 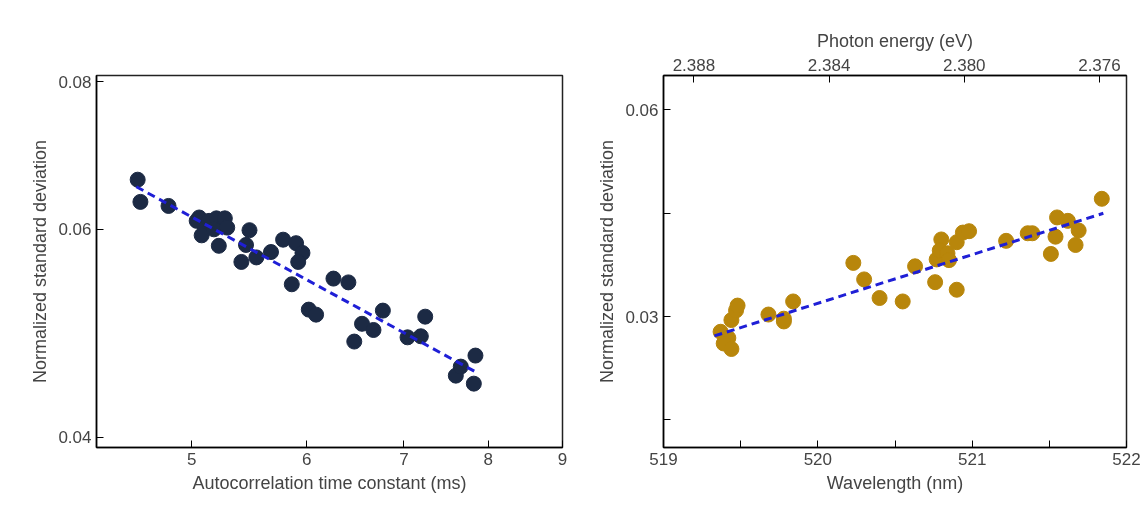 I want to click on x2-tick-label: 2.376, so click(x=1099, y=65).